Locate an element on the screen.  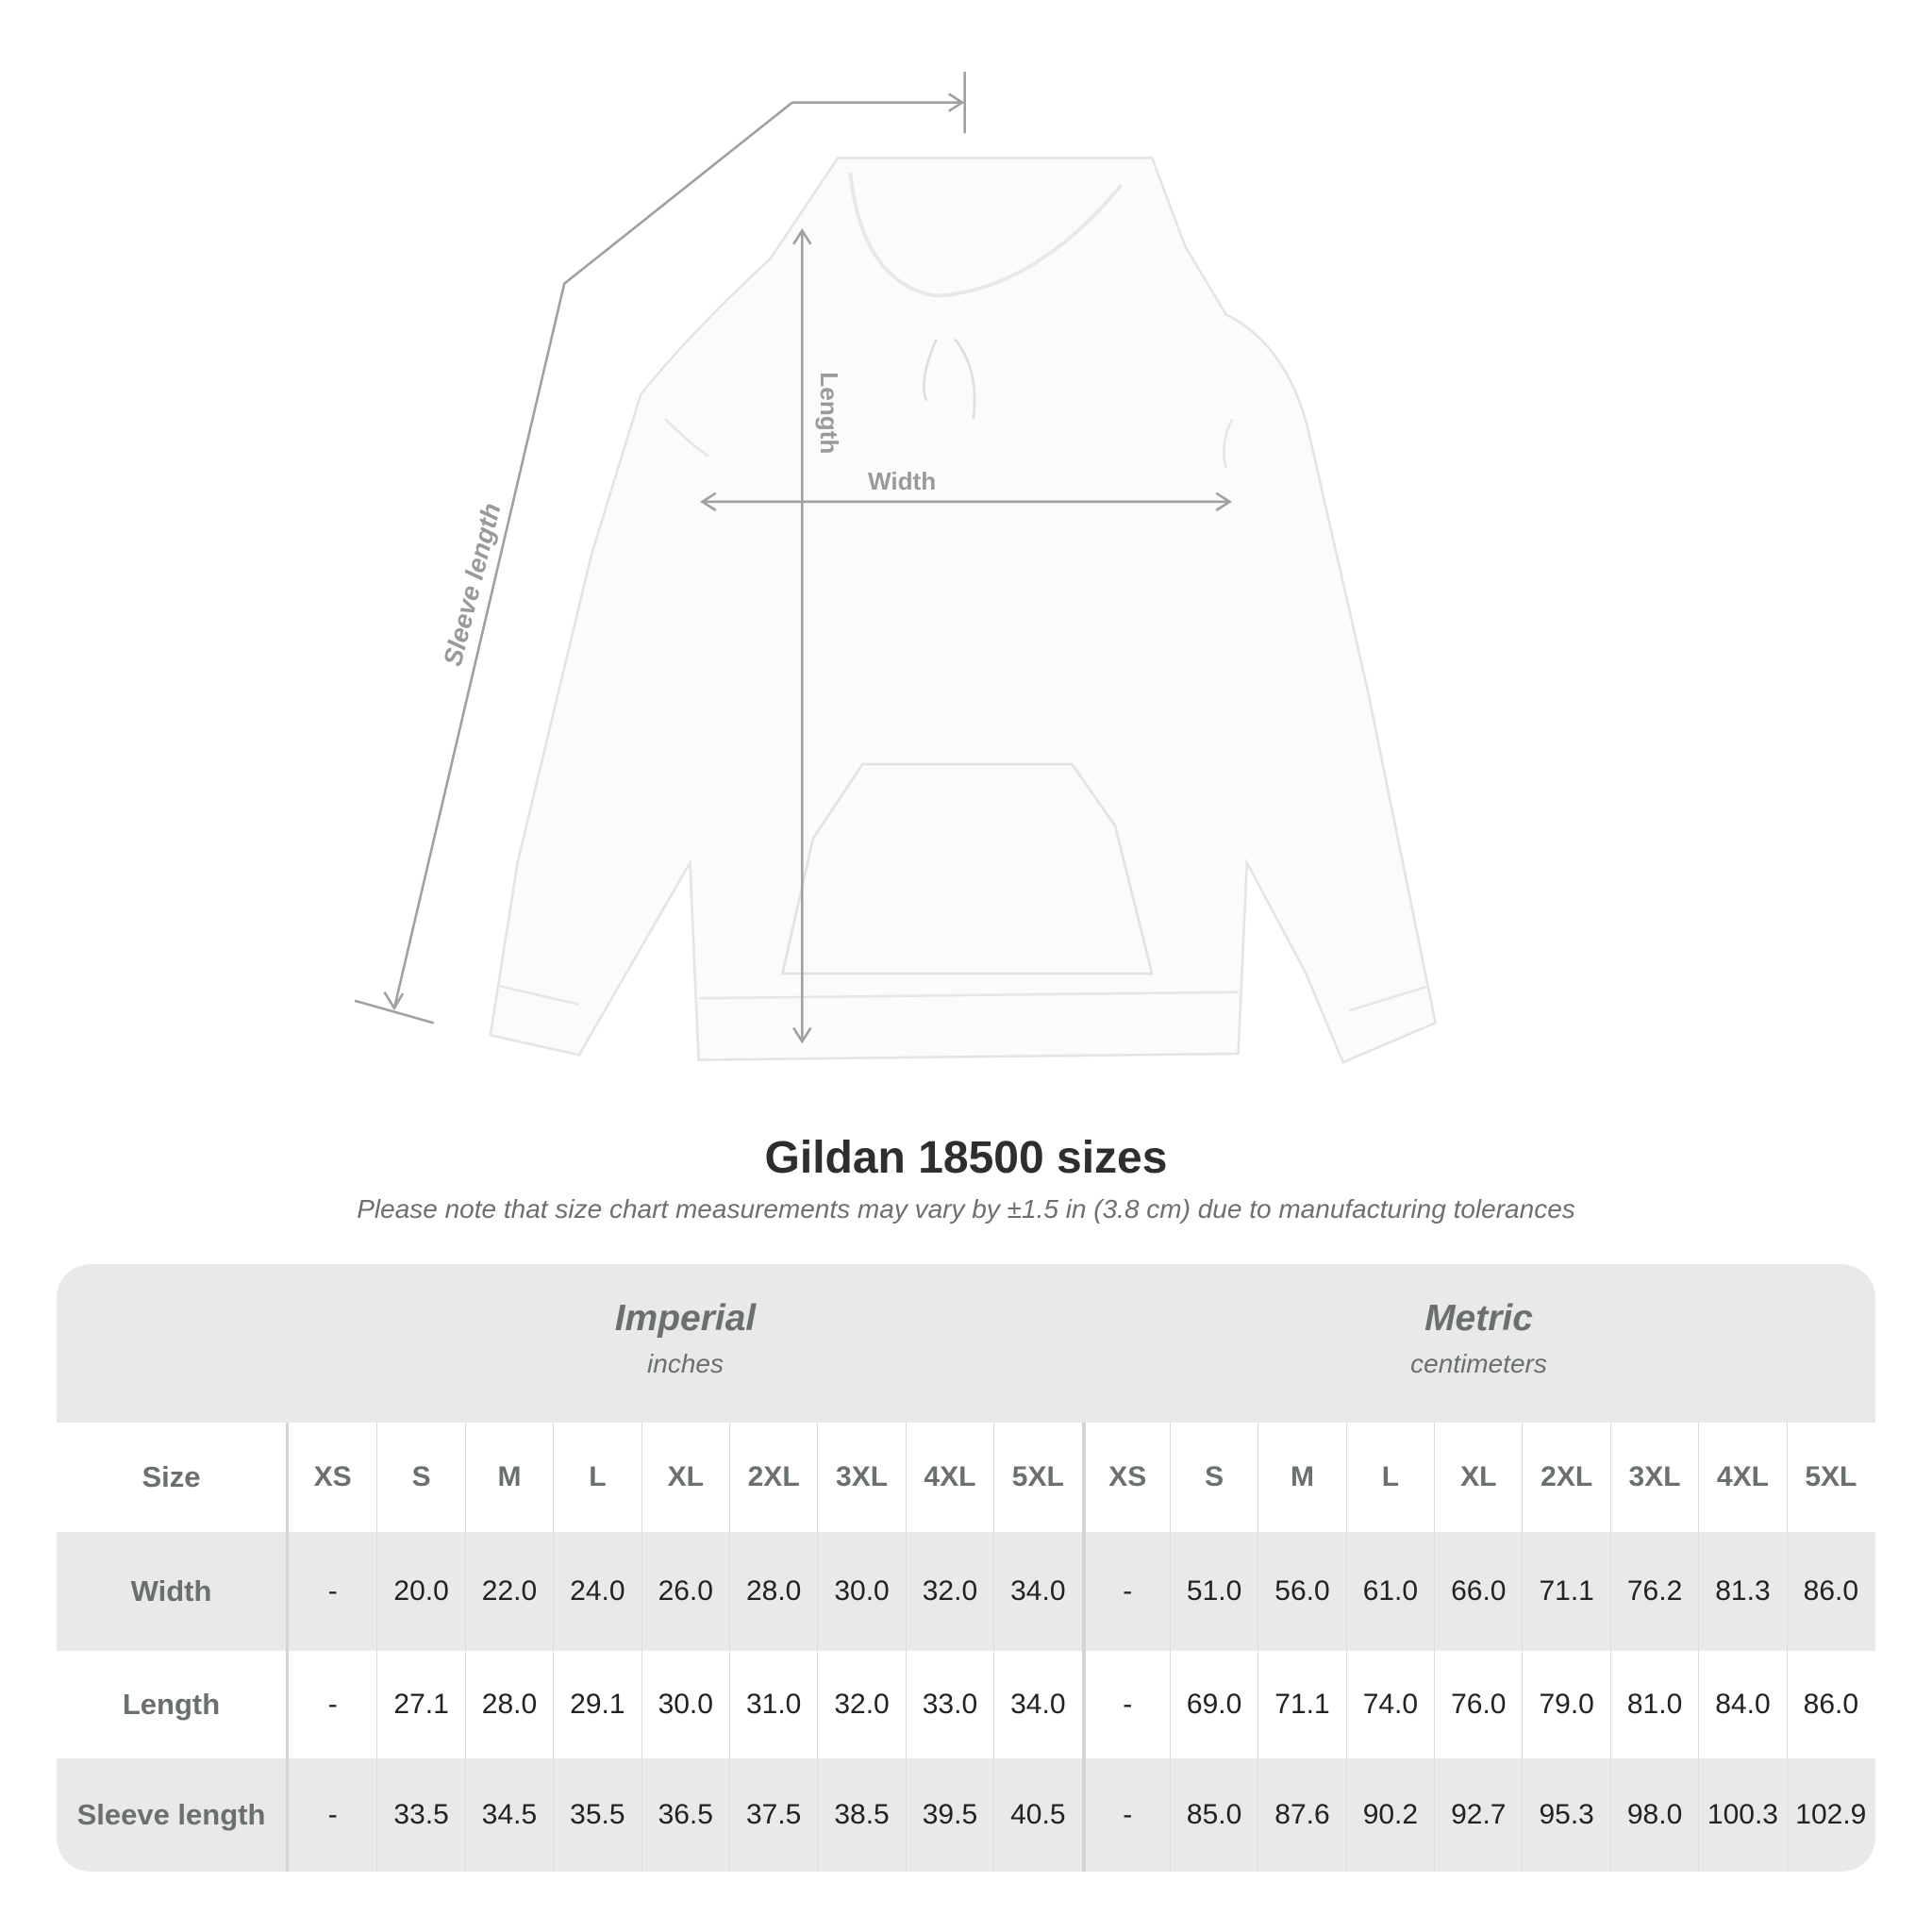
size-header-imperial: XL is located at coordinates (685, 1478).